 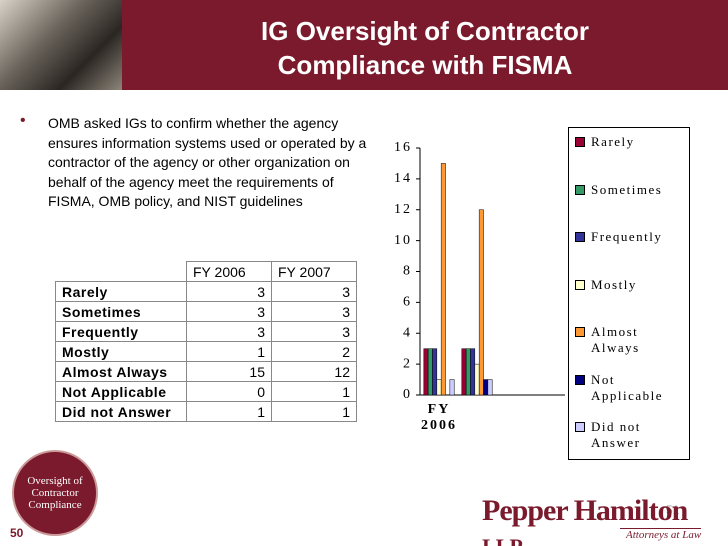 What do you see at coordinates (627, 387) in the screenshot?
I see `legend-label: Not Applicable` at bounding box center [627, 387].